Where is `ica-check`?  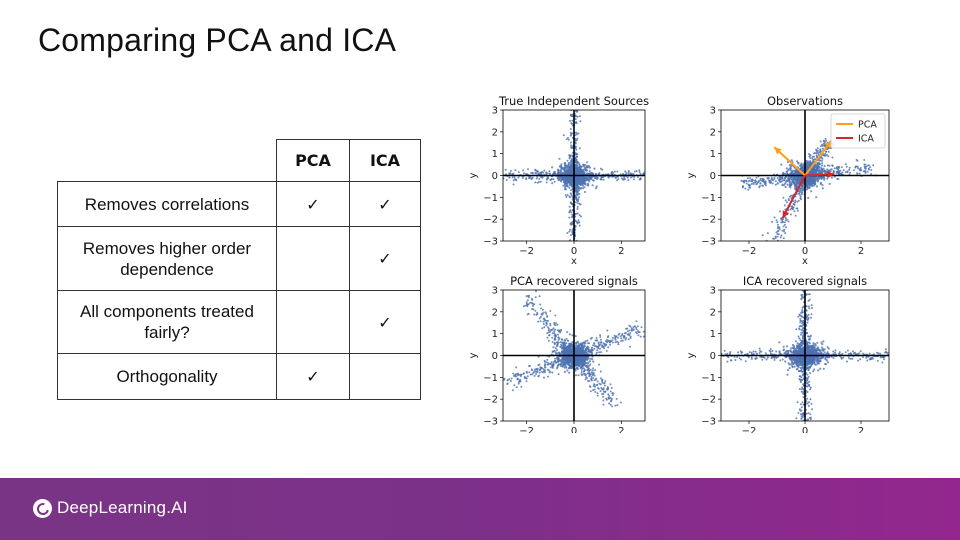
ica-check is located at coordinates (385, 376).